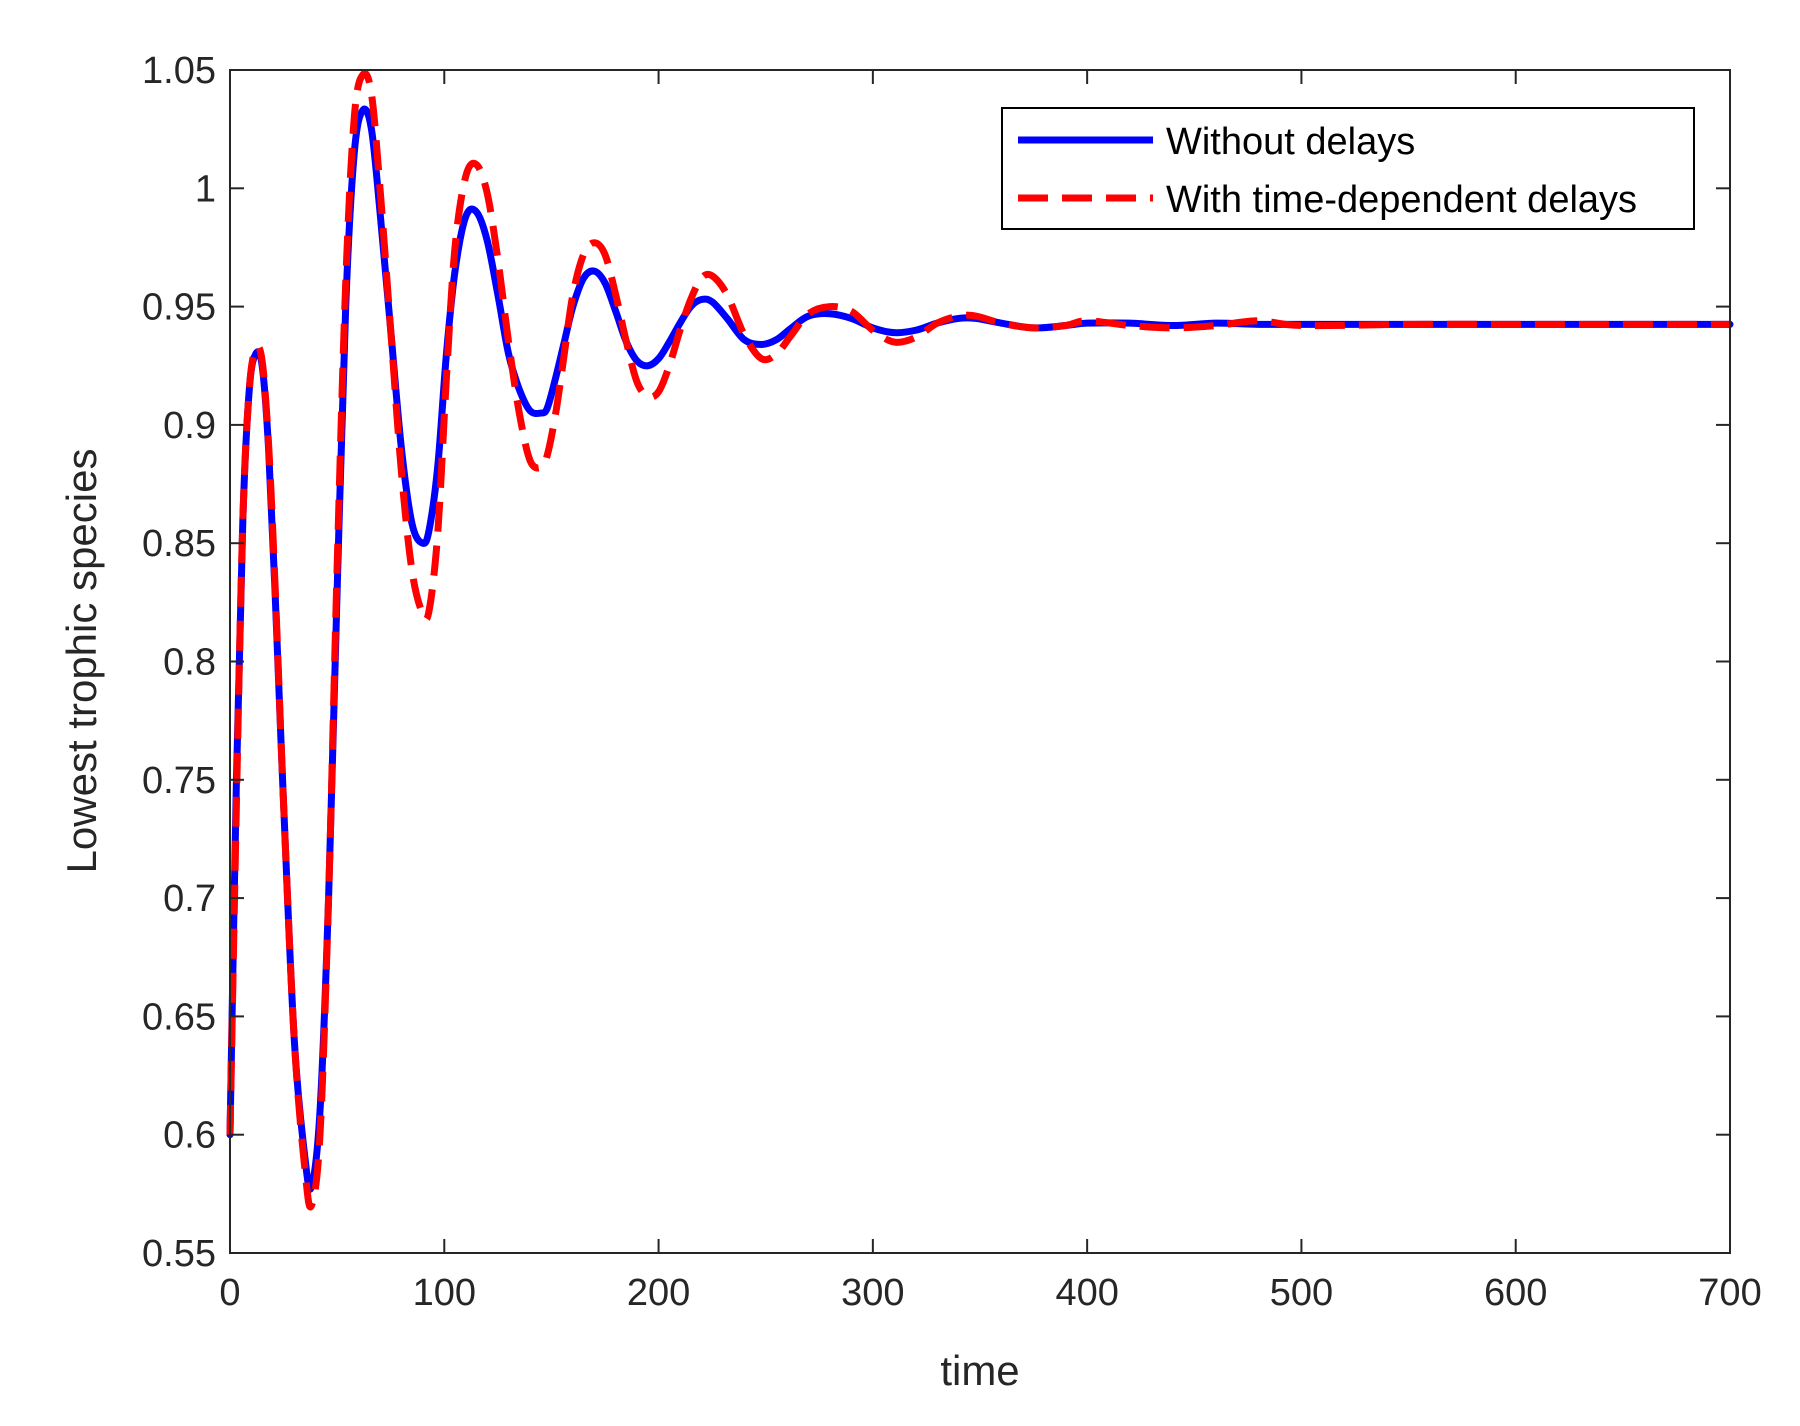 The height and width of the screenshot is (1426, 1800). Describe the element at coordinates (179, 71) in the screenshot. I see `y-tick-label: 1.05` at that location.